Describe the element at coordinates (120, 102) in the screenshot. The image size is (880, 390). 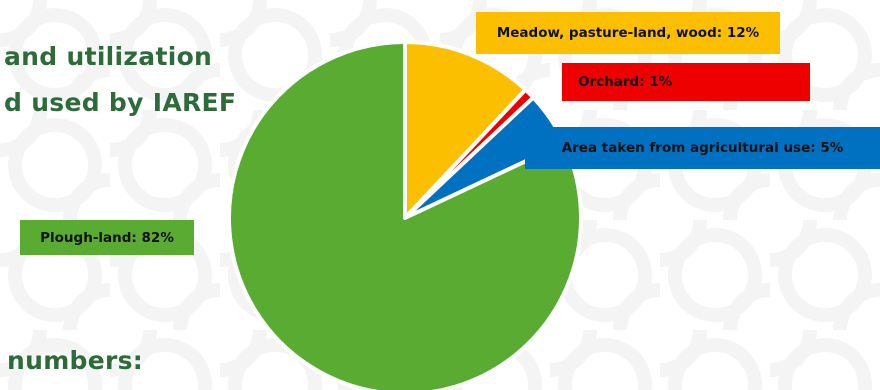
I see `title-line-2: d used by IAREF` at that location.